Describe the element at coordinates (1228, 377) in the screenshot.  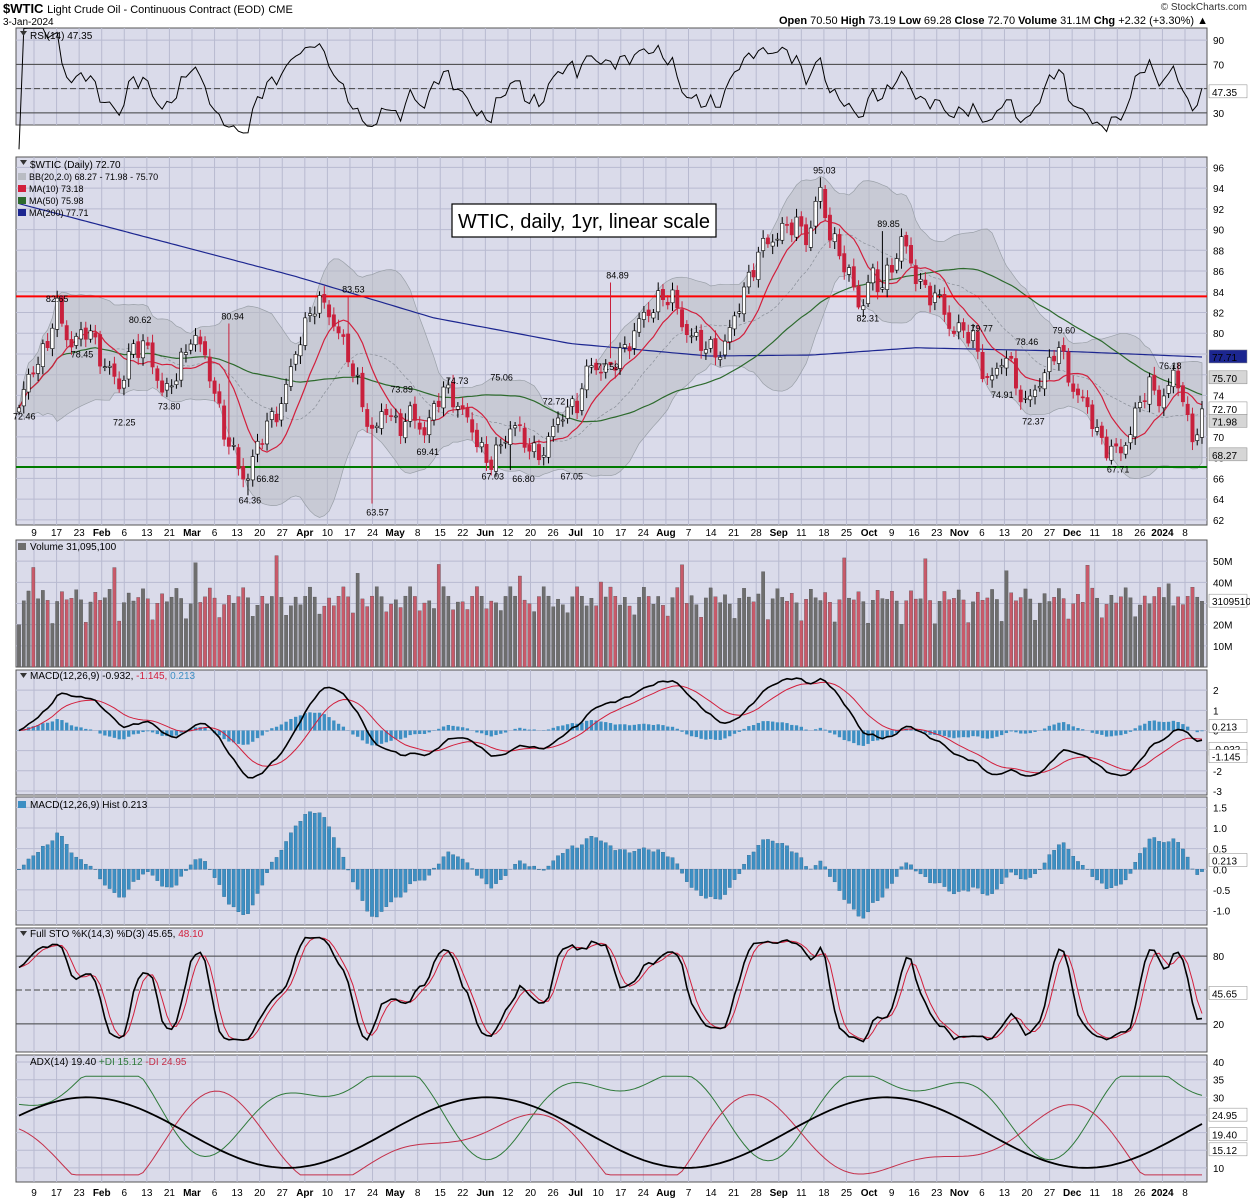
I see `bb-upper-value-tag-box` at that location.